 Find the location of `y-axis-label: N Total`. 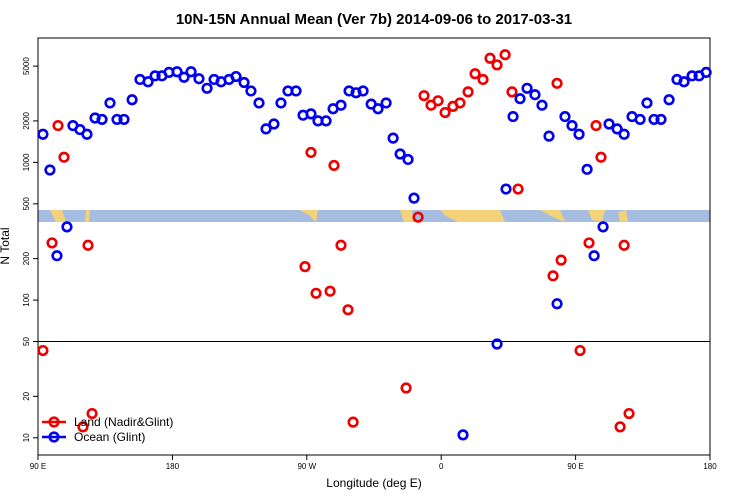

y-axis-label: N Total is located at coordinates (6, 245).